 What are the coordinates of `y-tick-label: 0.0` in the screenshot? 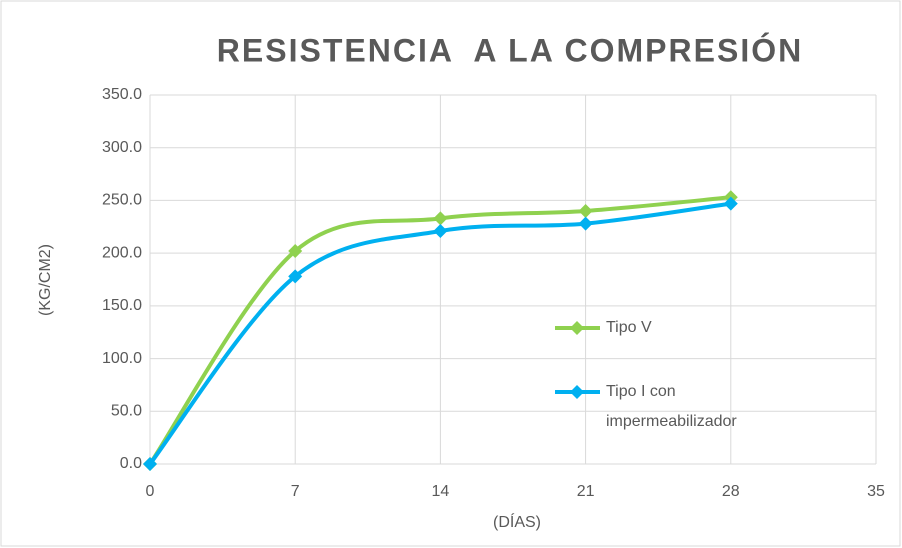 It's located at (131, 463).